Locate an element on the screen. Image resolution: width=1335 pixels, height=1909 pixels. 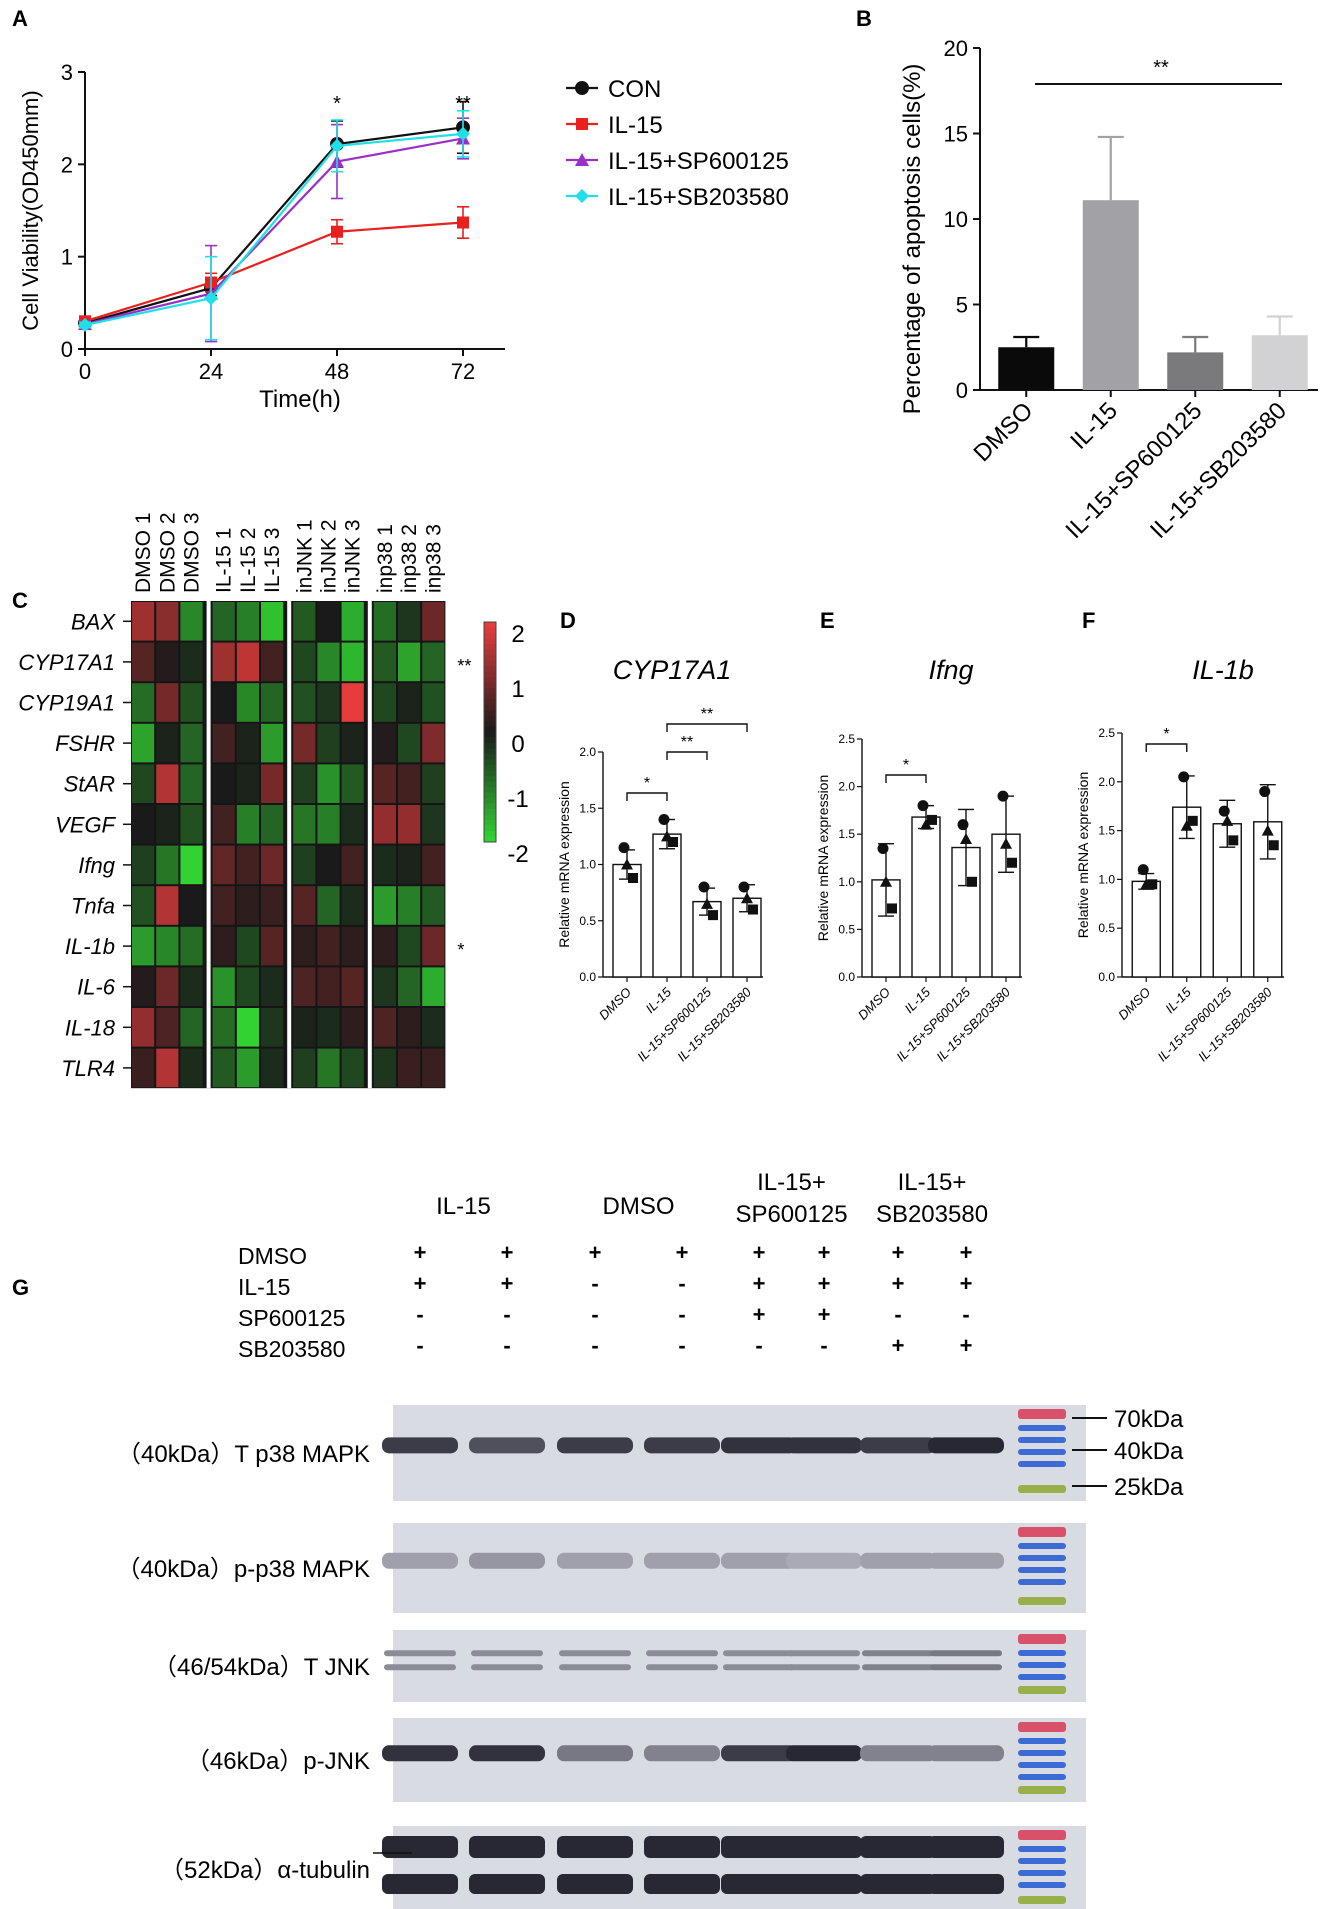
panel-letter-a: A is located at coordinates (20, 18).